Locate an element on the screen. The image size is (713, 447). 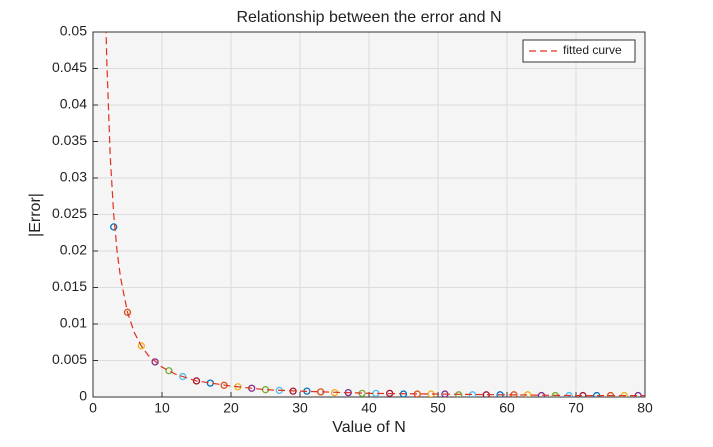
legend-box is located at coordinates (579, 51).